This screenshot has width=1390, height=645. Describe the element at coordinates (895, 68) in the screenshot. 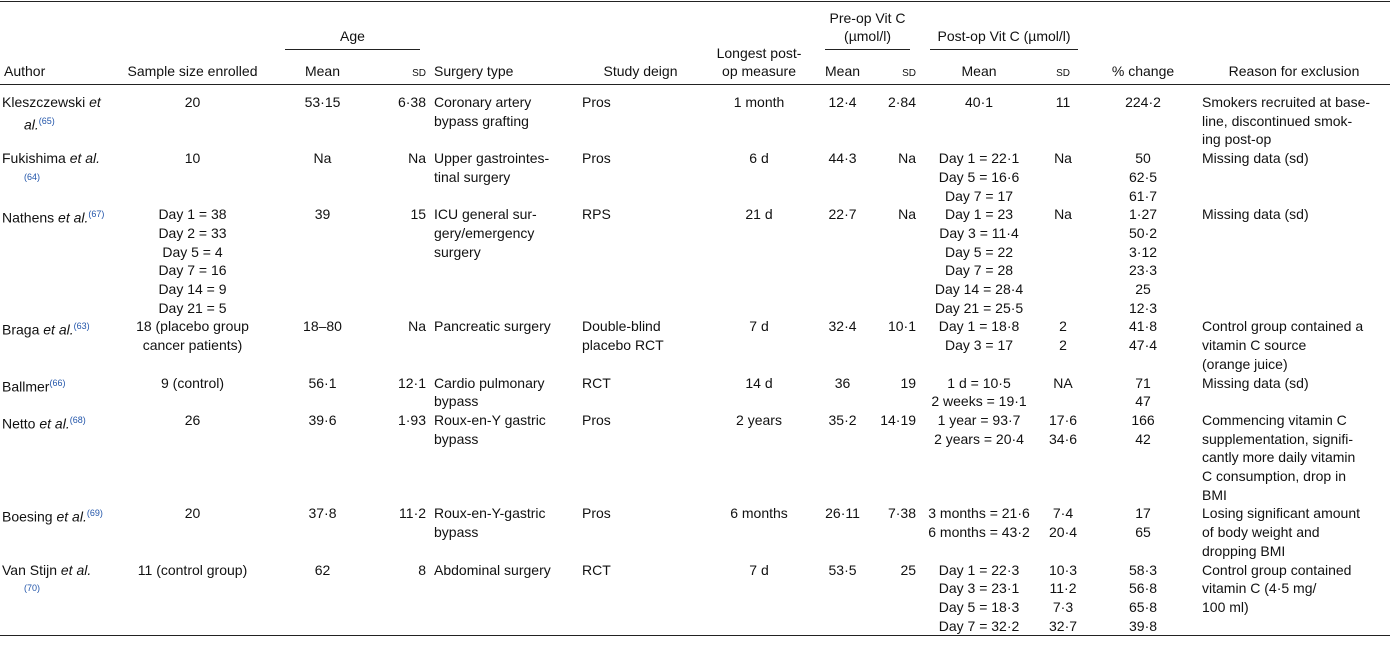

I see `column-header: sd` at that location.